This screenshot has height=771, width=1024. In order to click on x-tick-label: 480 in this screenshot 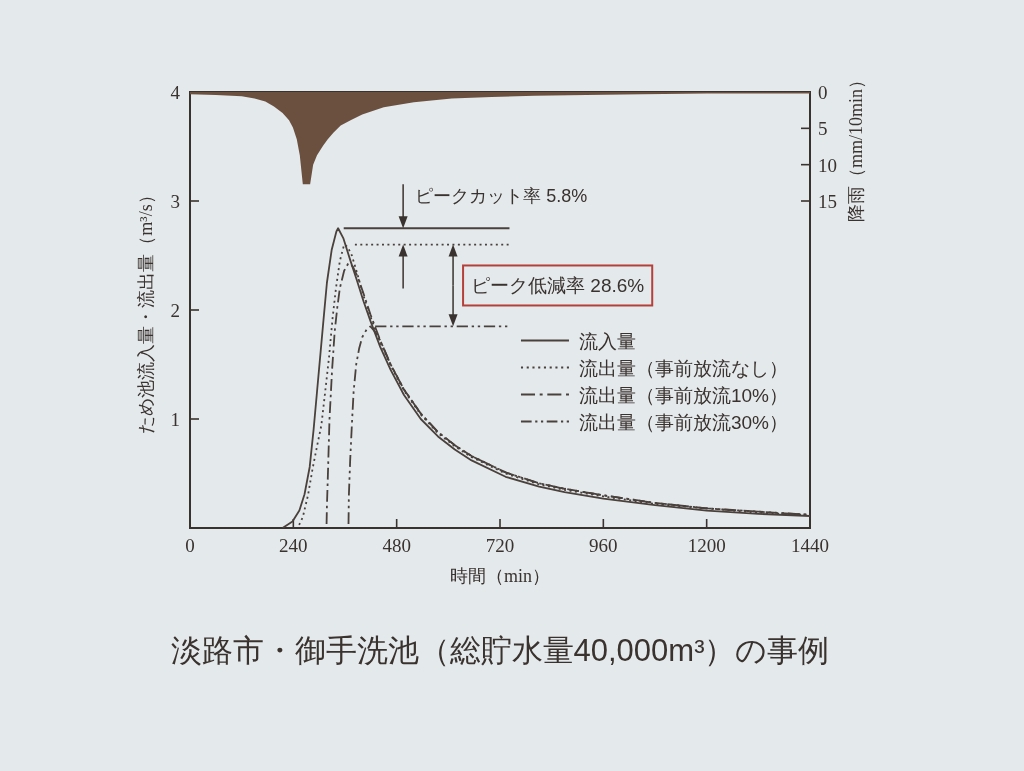, I will do `click(396, 545)`.